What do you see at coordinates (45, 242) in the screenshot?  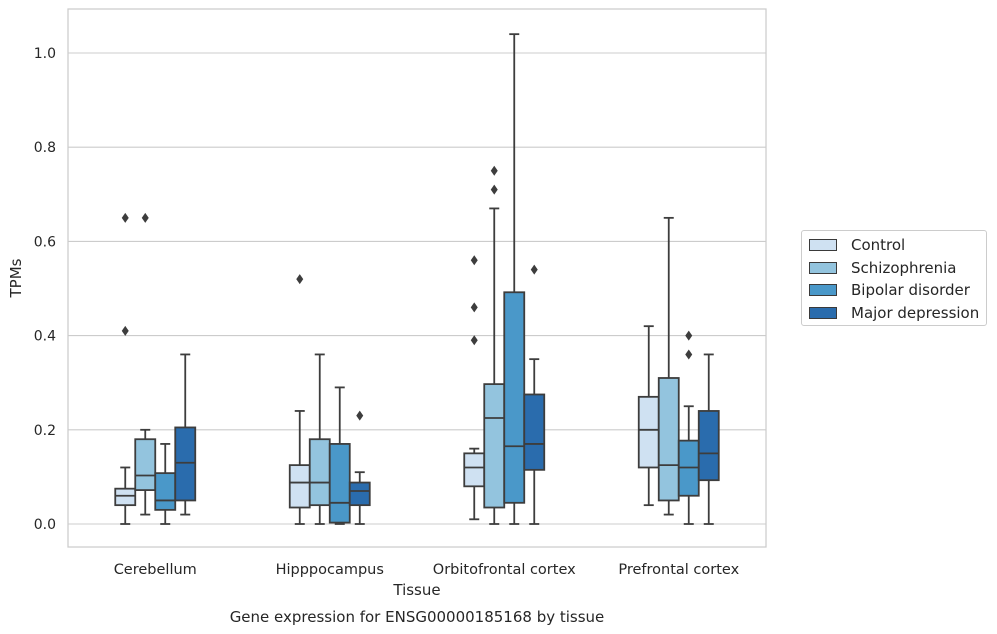 I see `y-tick-label: 0.6` at bounding box center [45, 242].